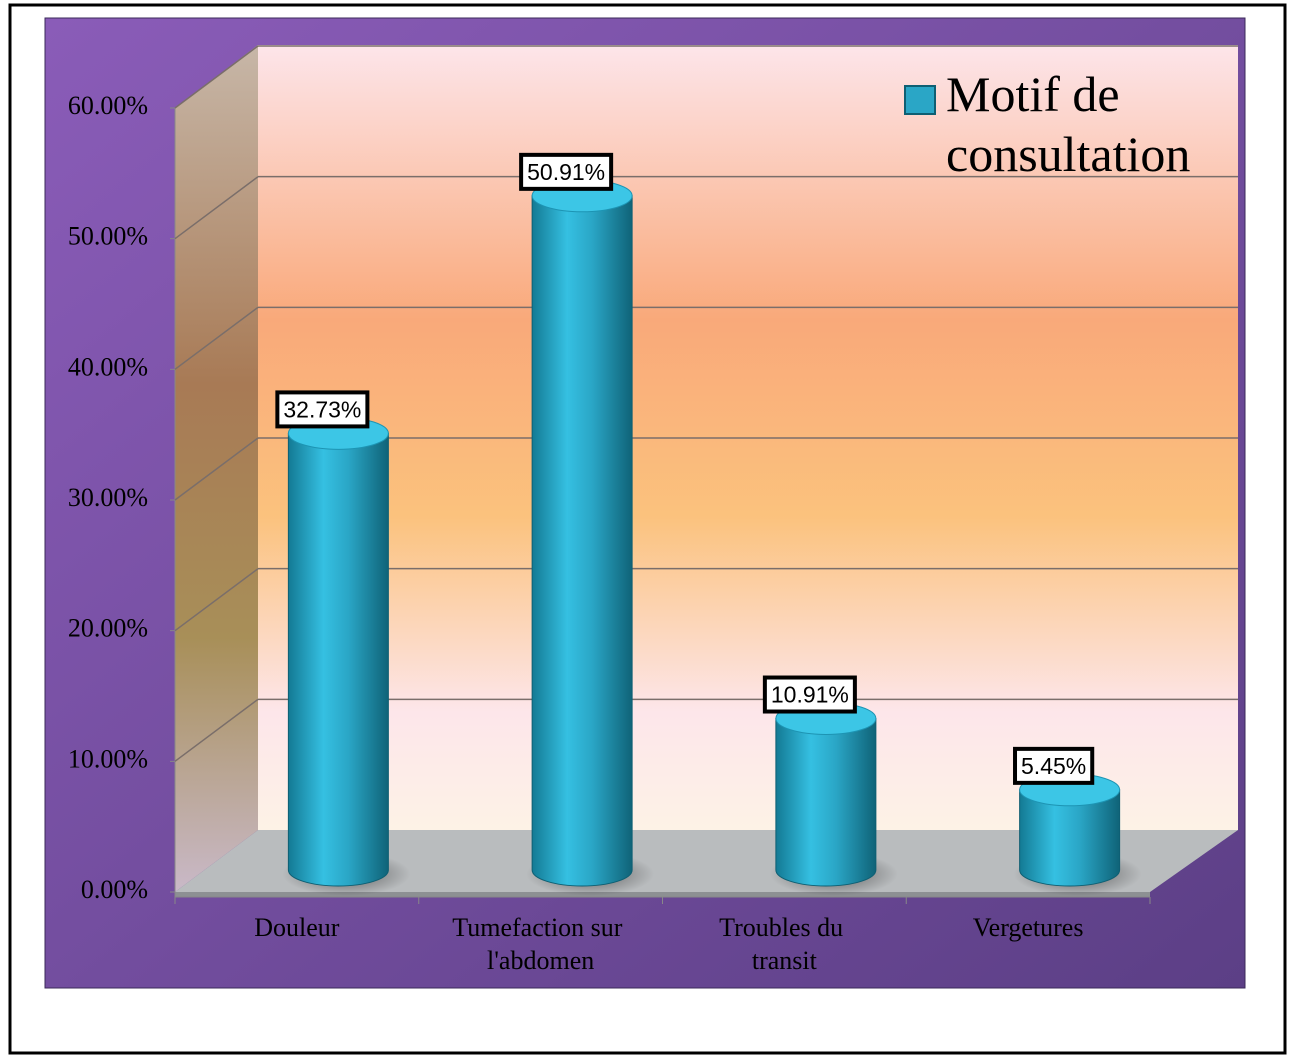 Image resolution: width=1295 pixels, height=1057 pixels. I want to click on value-label: 10.91%, so click(810, 695).